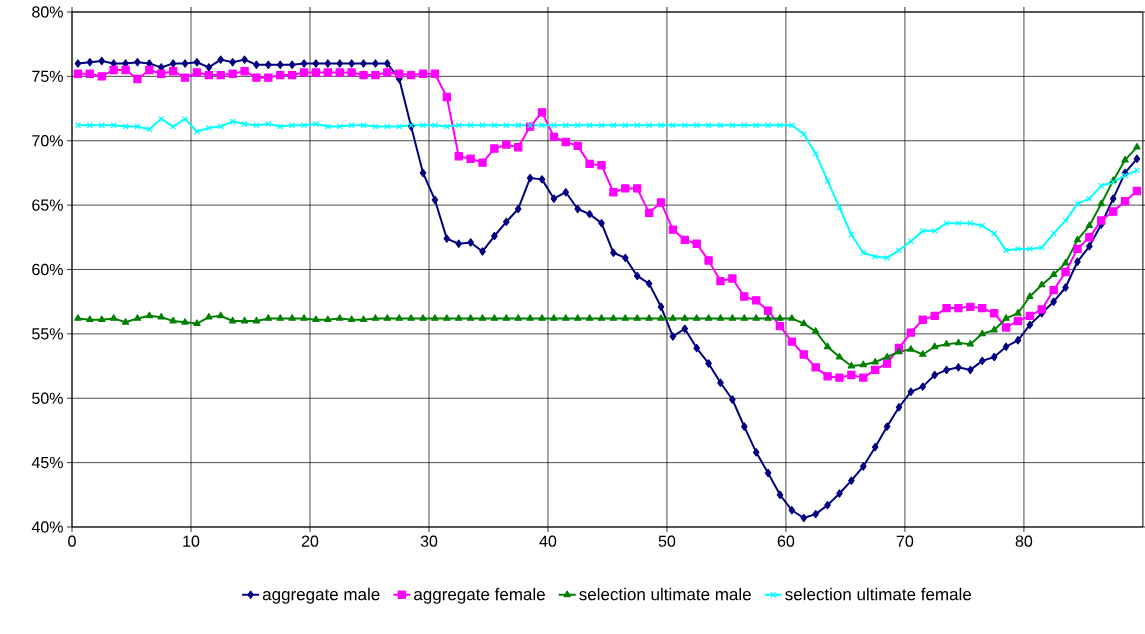 The width and height of the screenshot is (1145, 634). Describe the element at coordinates (548, 541) in the screenshot. I see `x-tick-label: 40` at that location.